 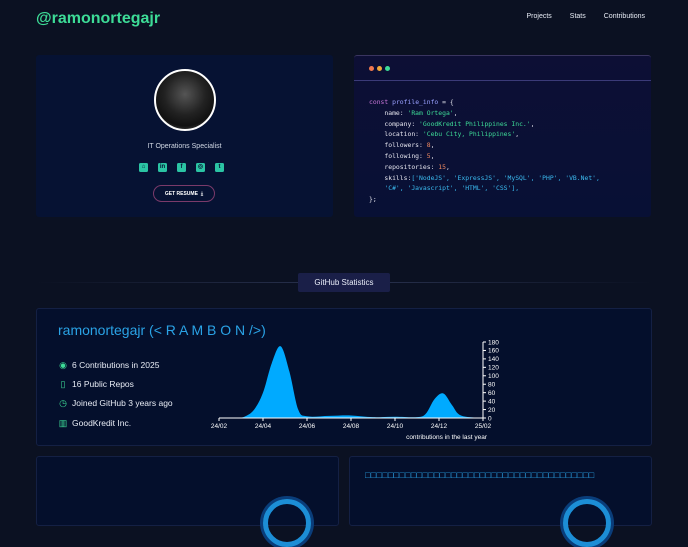 What do you see at coordinates (500, 501) in the screenshot?
I see `stats-card-right: □□□□□□□□□□□□□□□□□□□□□□□□□□□□□□□□□□□□□□□□` at bounding box center [500, 501].